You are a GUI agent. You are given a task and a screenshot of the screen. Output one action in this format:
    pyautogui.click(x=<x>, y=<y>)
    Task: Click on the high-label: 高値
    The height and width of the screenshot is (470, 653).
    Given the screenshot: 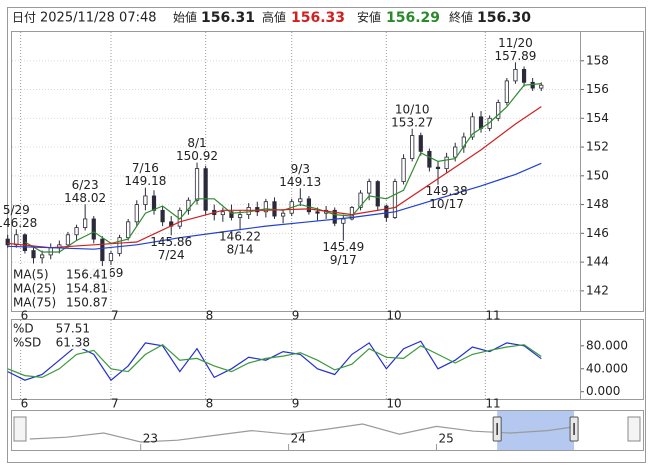 What is the action you would take?
    pyautogui.click(x=274, y=17)
    